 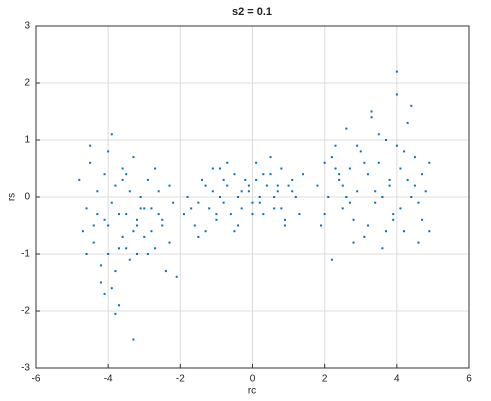 What do you see at coordinates (27, 140) in the screenshot?
I see `y-tick-label: 1` at bounding box center [27, 140].